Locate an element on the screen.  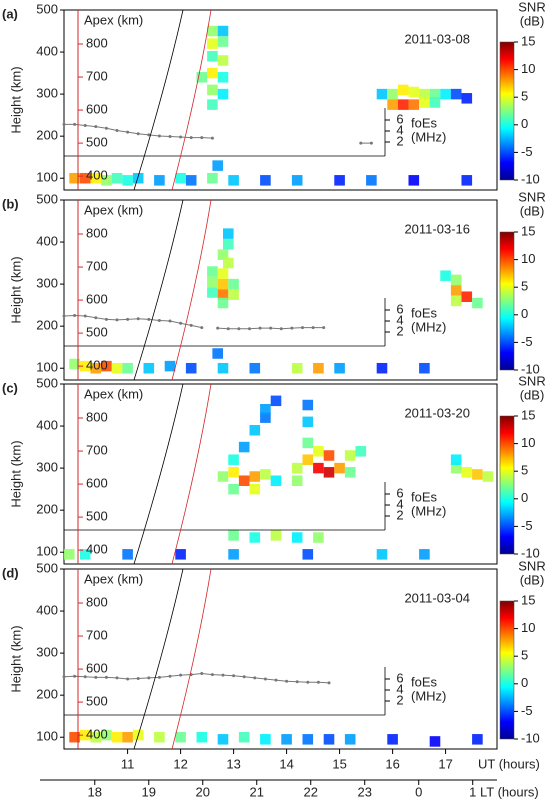
lt-tick-label: 18 is located at coordinates (95, 791).